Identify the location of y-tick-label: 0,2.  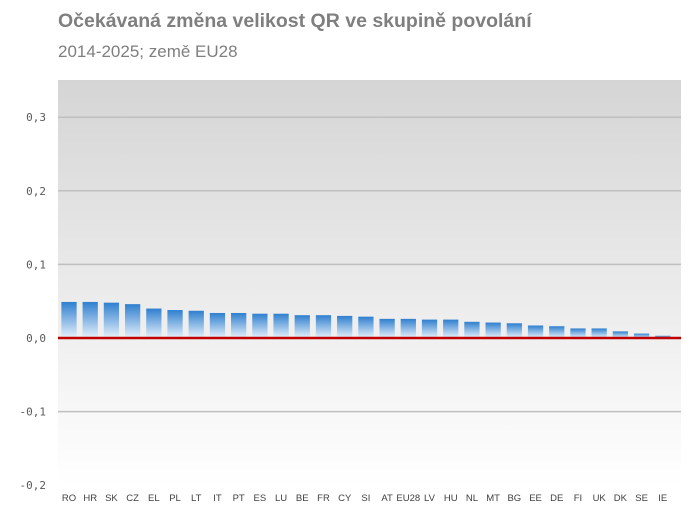
(36, 191).